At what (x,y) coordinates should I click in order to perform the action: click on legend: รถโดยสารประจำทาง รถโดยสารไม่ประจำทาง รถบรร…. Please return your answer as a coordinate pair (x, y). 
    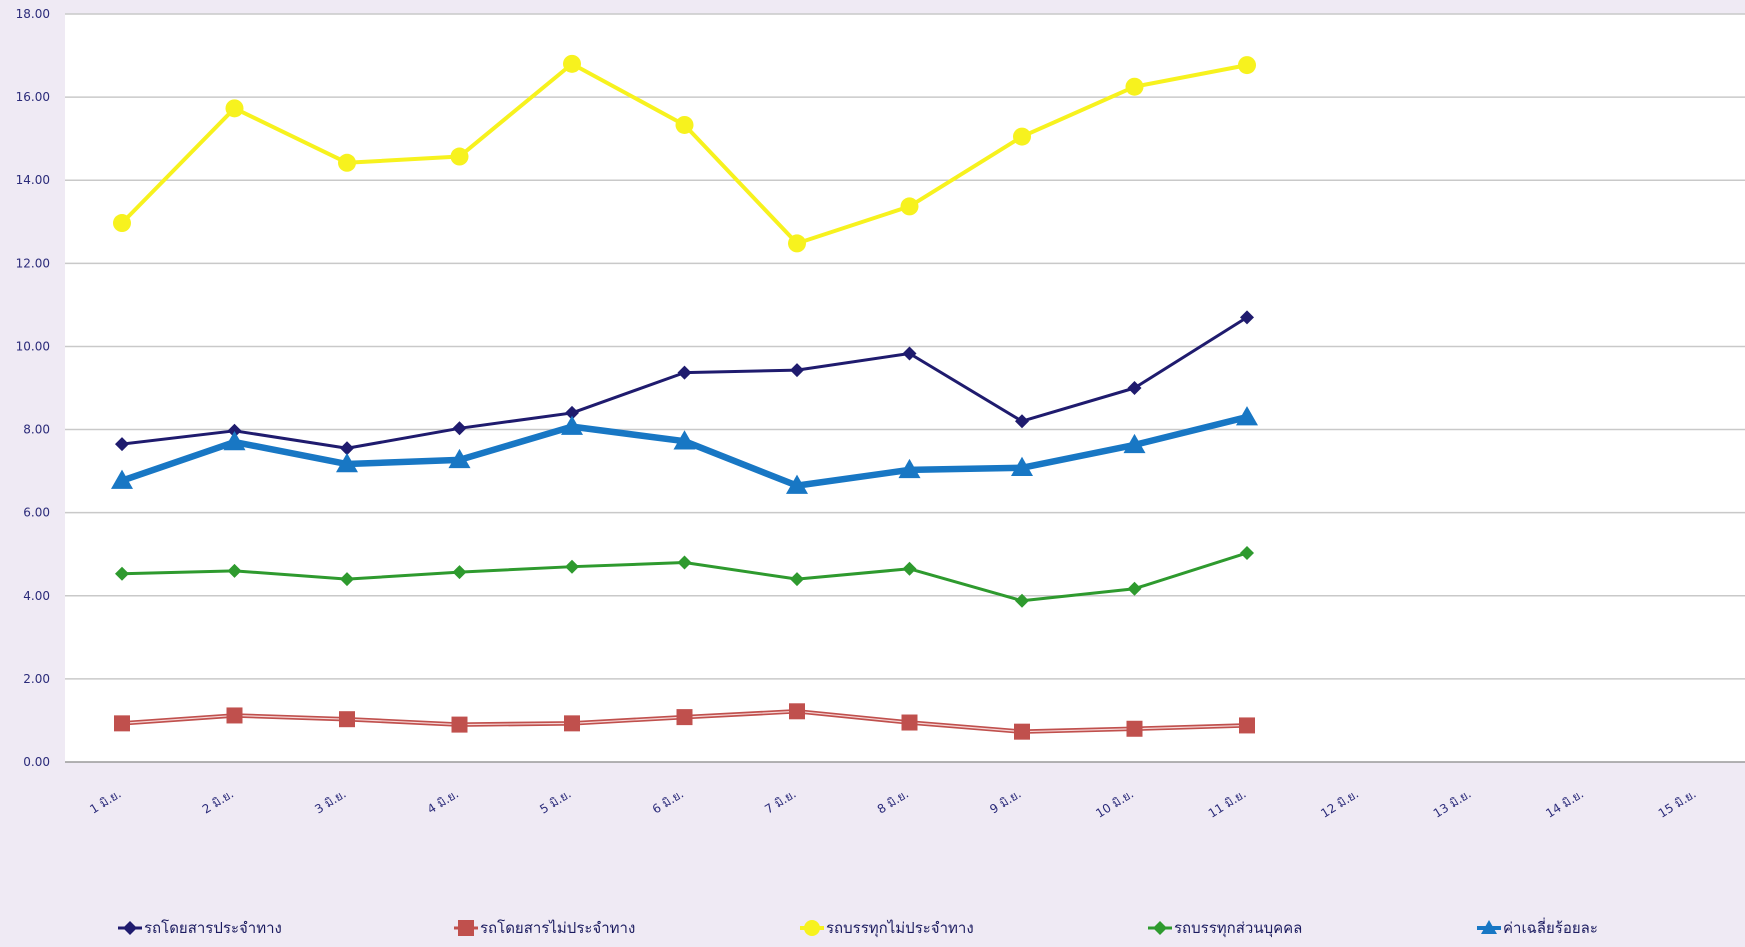
    Looking at the image, I should click on (858, 927).